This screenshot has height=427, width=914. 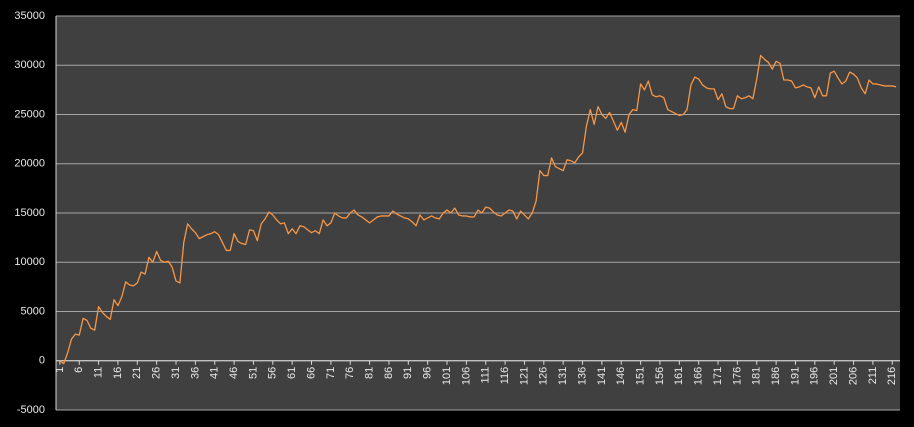 What do you see at coordinates (29, 65) in the screenshot?
I see `y-tick-label: 30000` at bounding box center [29, 65].